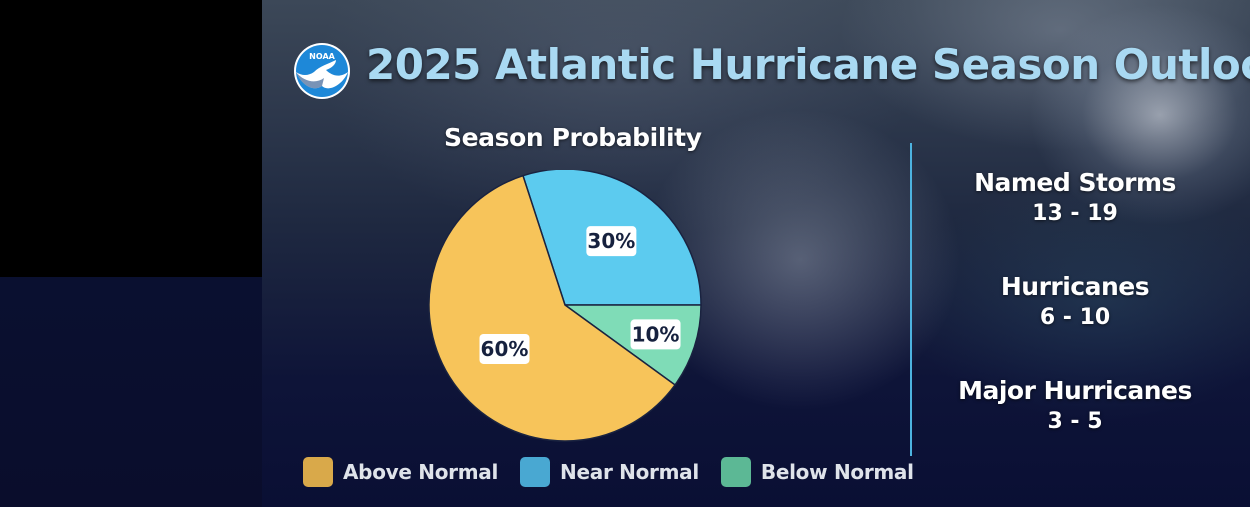 Image resolution: width=1250 pixels, height=507 pixels. I want to click on page-title: 2025 Atlantic Hurricane Season Outlook, so click(808, 64).